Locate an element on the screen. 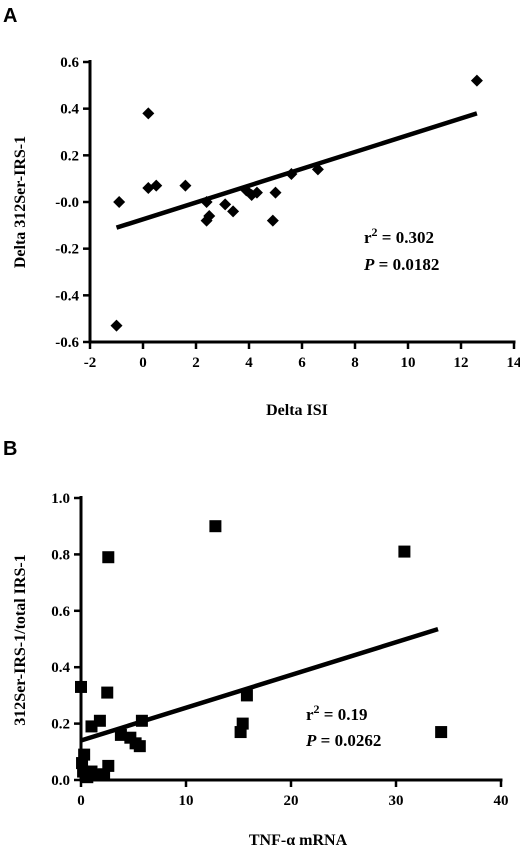 Image resolution: width=520 pixels, height=849 pixels. panel-b-y-tick-label: 0.2 is located at coordinates (60, 725).